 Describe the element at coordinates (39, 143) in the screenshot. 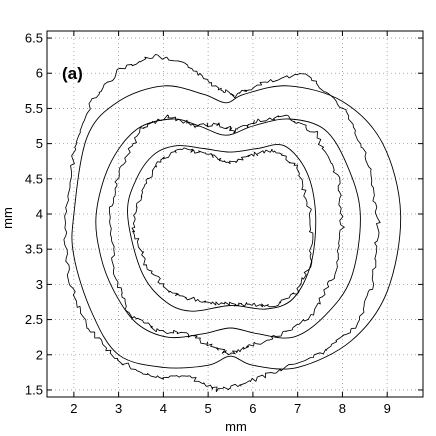

I see `y-tick-label: 5` at that location.